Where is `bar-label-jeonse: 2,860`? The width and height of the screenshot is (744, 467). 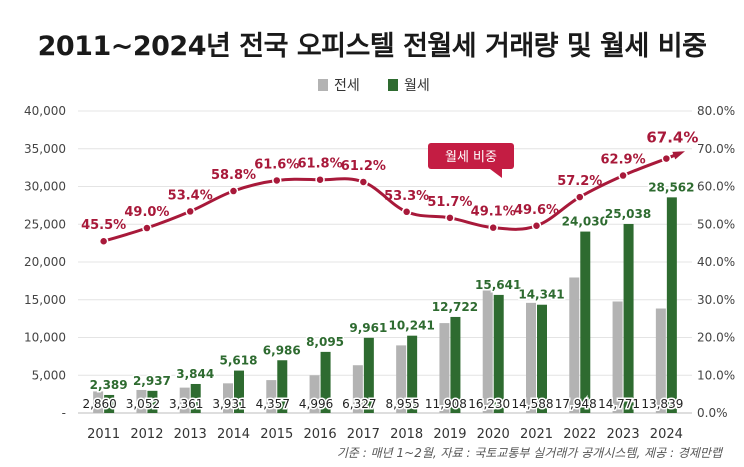
bar-label-jeonse: 2,860 is located at coordinates (99, 404).